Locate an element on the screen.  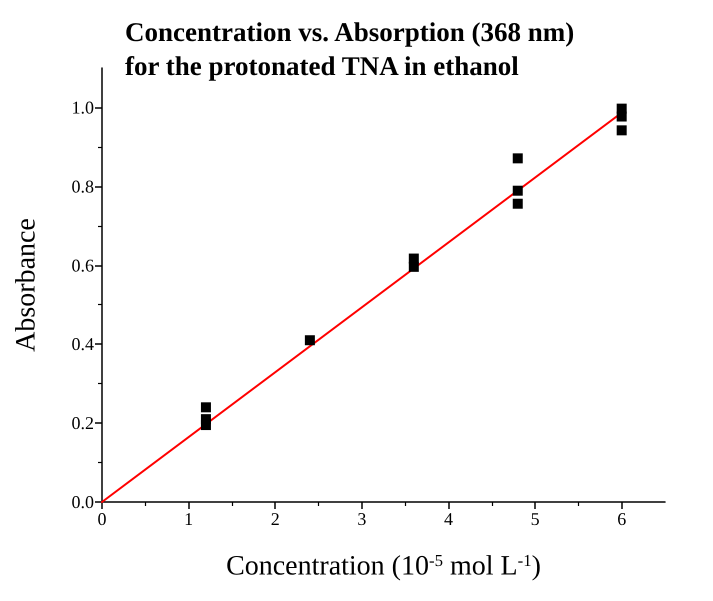
y-tick-label: 0.0 is located at coordinates (83, 502).